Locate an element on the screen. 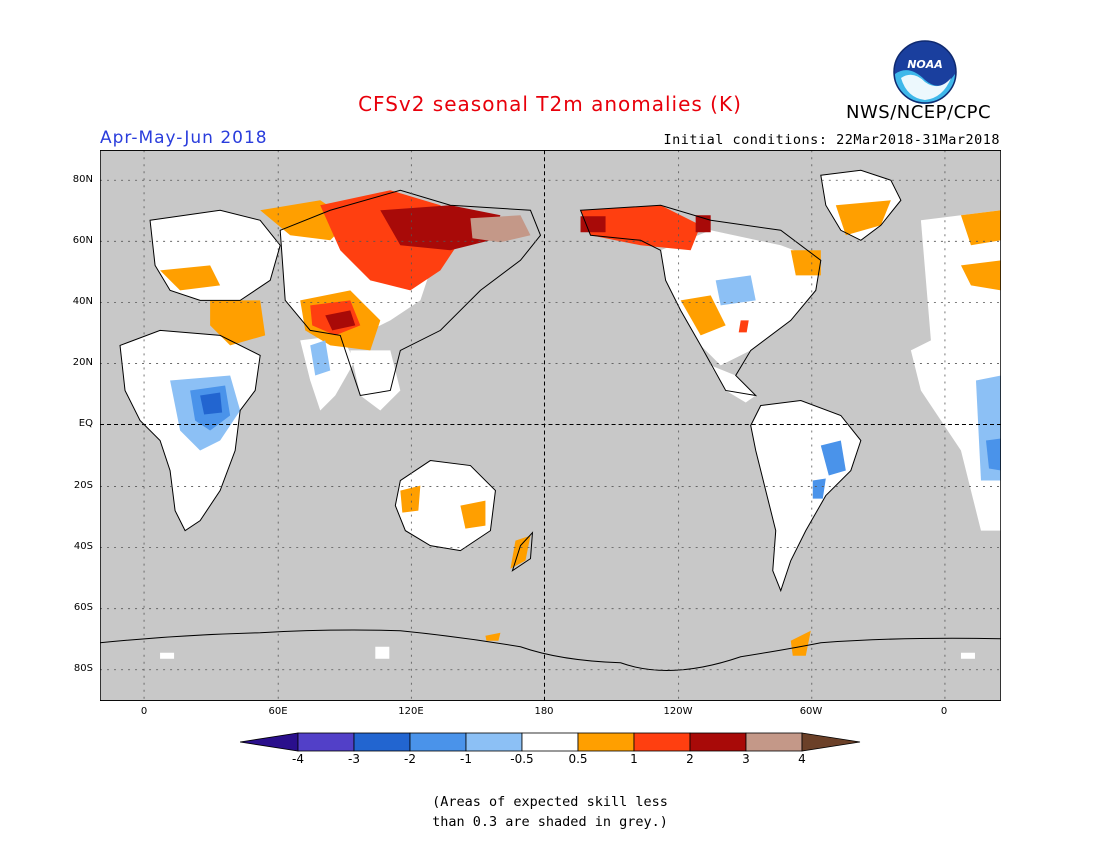 The image size is (1100, 850). ytick-80s: 80S is located at coordinates (83, 668).